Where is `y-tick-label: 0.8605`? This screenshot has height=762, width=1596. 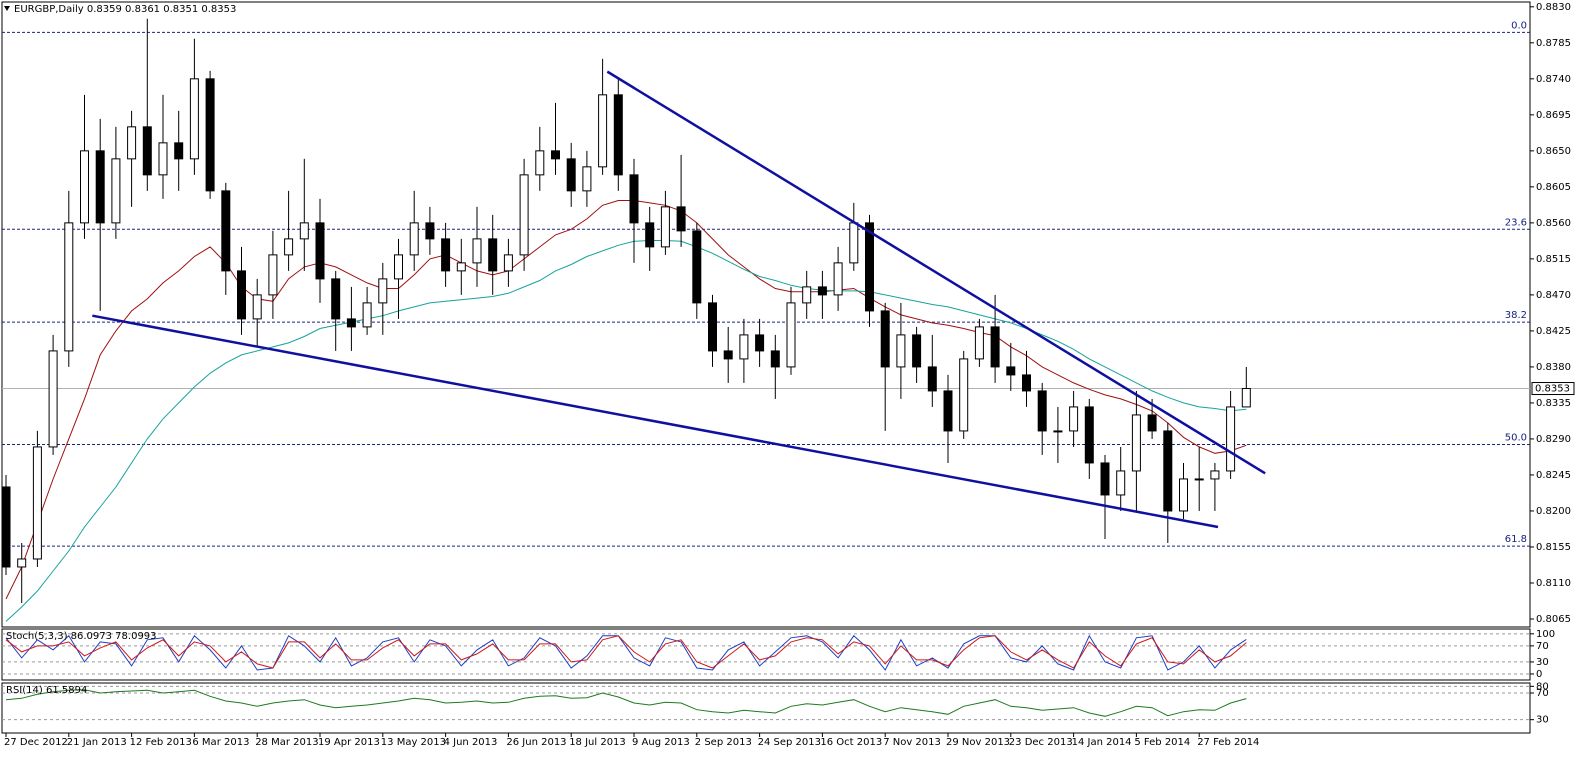
y-tick-label: 0.8605 is located at coordinates (1553, 187).